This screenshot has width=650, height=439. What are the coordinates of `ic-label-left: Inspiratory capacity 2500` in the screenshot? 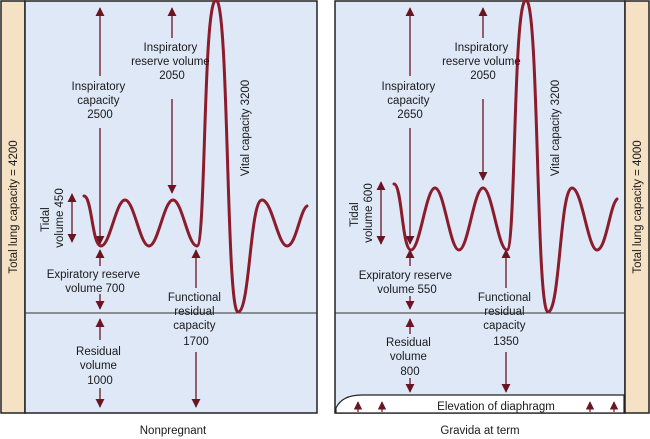 It's located at (100, 101).